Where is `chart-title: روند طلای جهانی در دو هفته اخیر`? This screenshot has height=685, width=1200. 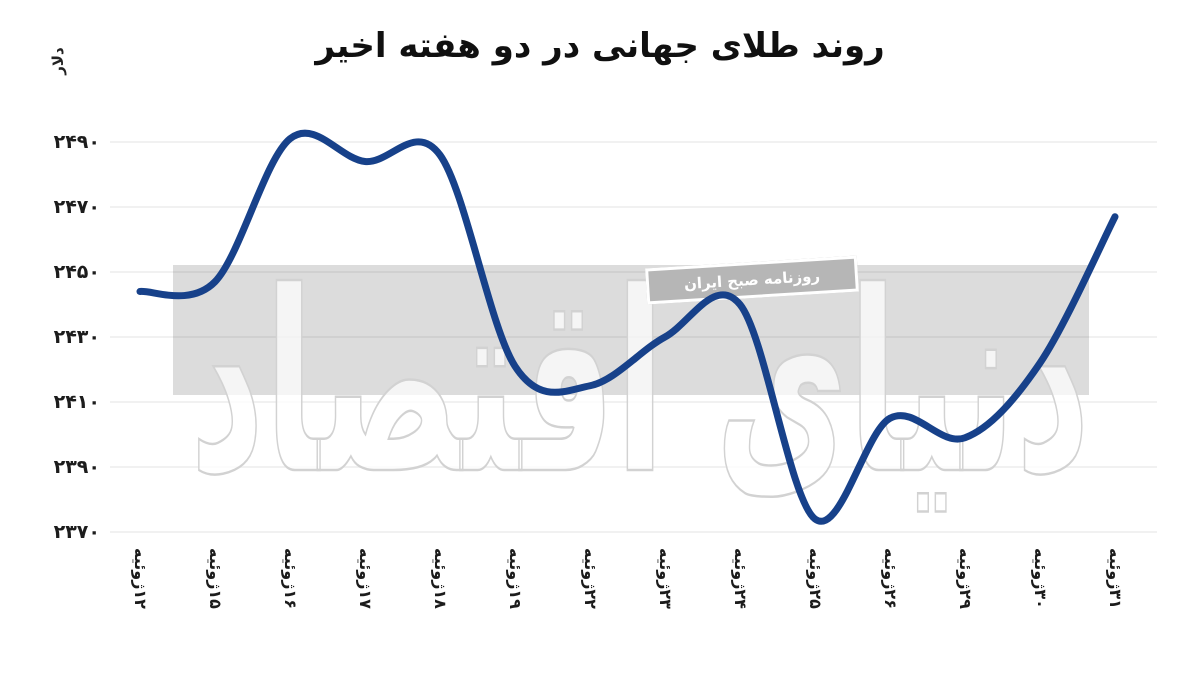 chart-title: روند طلای جهانی در دو هفته اخیر is located at coordinates (600, 46).